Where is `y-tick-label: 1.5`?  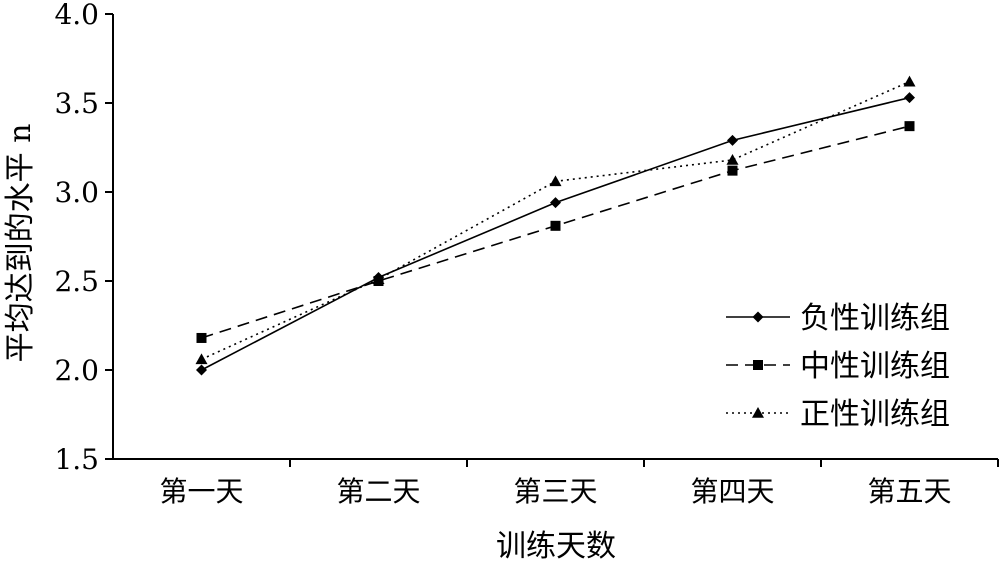 y-tick-label: 1.5 is located at coordinates (76, 459).